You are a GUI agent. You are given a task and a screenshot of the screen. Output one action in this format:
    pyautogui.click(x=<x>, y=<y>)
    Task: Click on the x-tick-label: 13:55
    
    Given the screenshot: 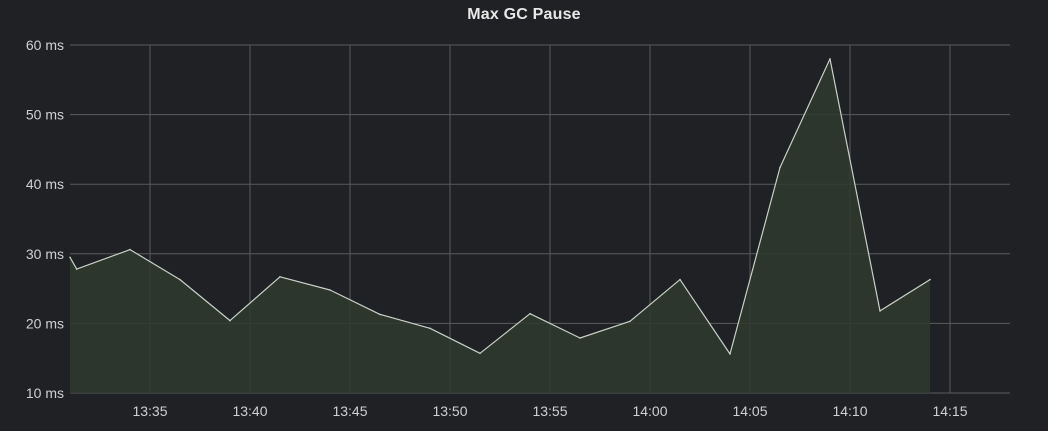 What is the action you would take?
    pyautogui.click(x=549, y=411)
    